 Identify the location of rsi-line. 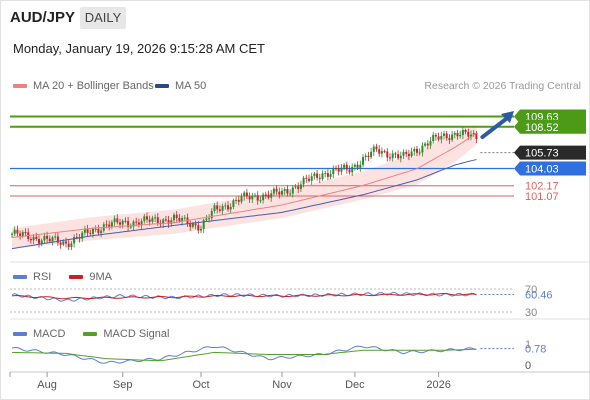
(244, 296).